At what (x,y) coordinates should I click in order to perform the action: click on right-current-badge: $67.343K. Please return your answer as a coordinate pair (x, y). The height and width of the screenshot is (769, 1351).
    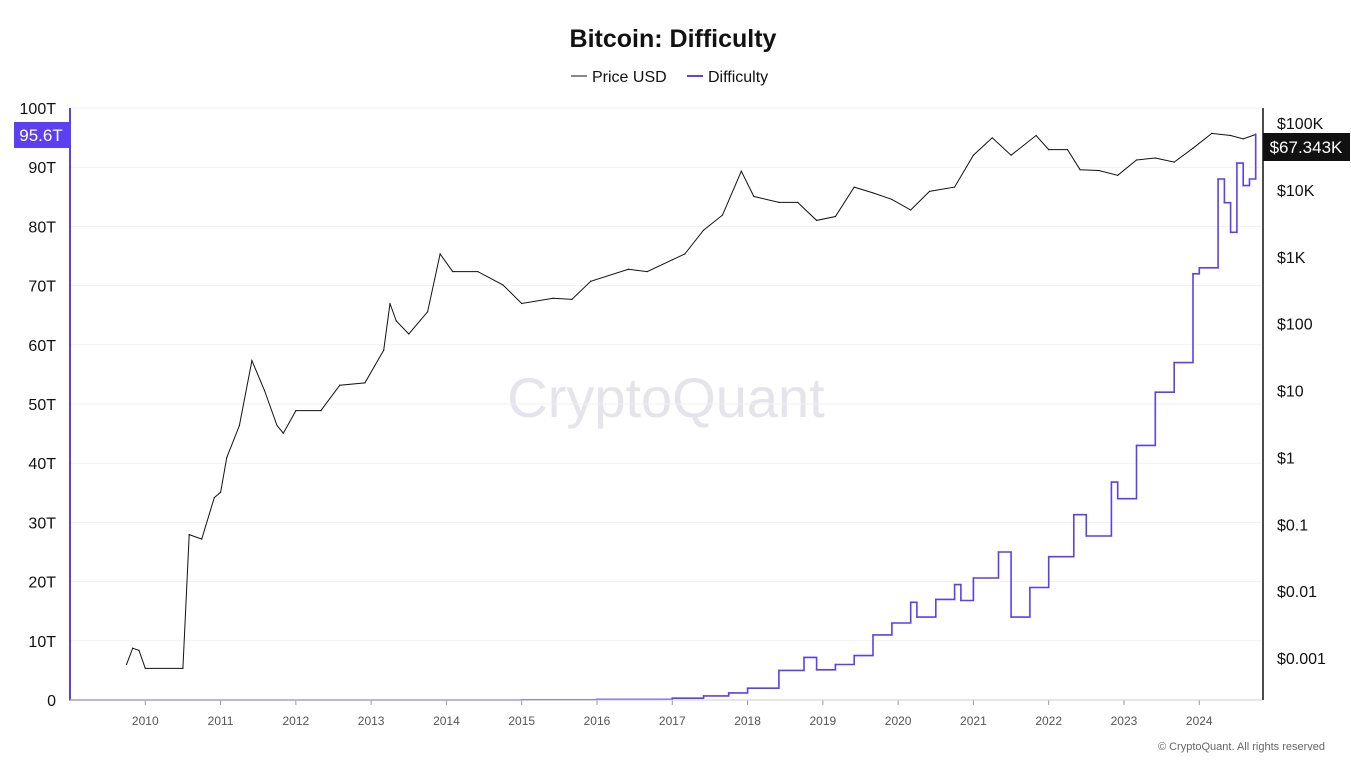
    Looking at the image, I should click on (1306, 147).